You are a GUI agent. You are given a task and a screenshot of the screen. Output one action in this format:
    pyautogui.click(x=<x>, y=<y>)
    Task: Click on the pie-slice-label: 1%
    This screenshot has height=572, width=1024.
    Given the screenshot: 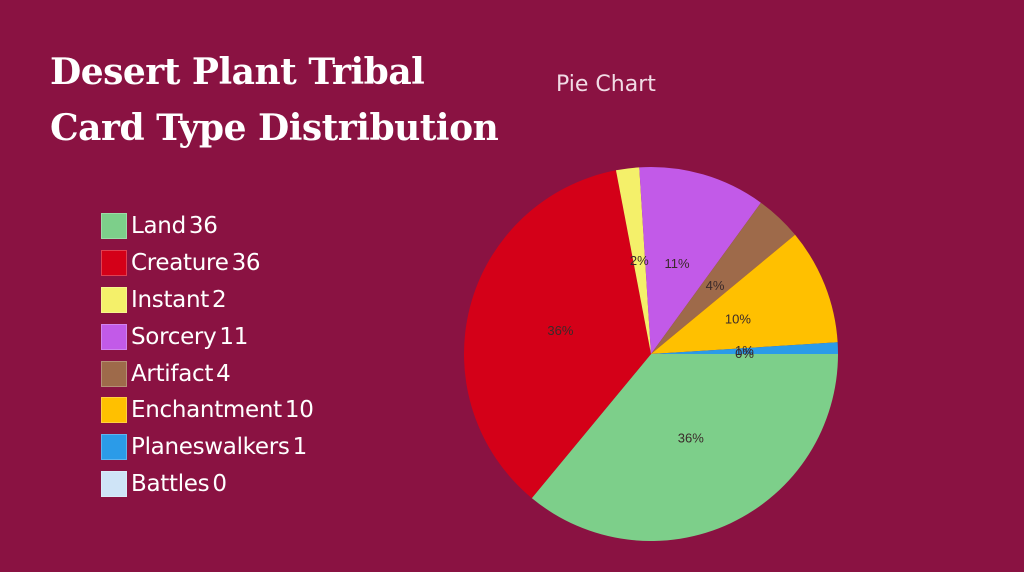 What is the action you would take?
    pyautogui.click(x=744, y=350)
    